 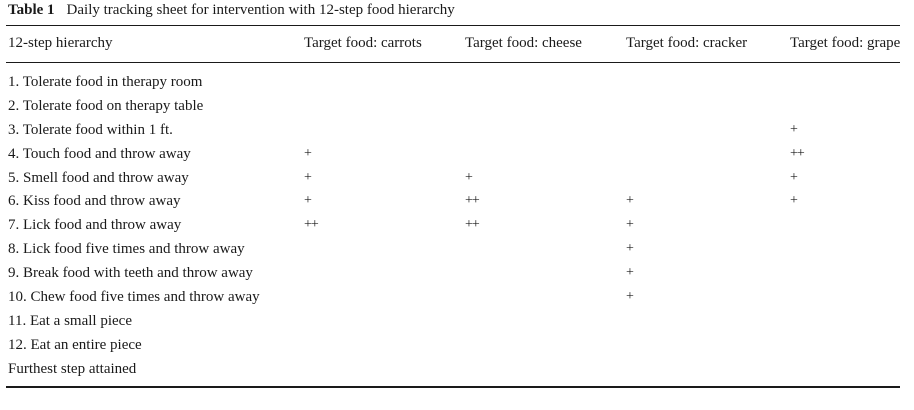 I want to click on step-cell: 11. Eat a small piece, so click(x=70, y=320).